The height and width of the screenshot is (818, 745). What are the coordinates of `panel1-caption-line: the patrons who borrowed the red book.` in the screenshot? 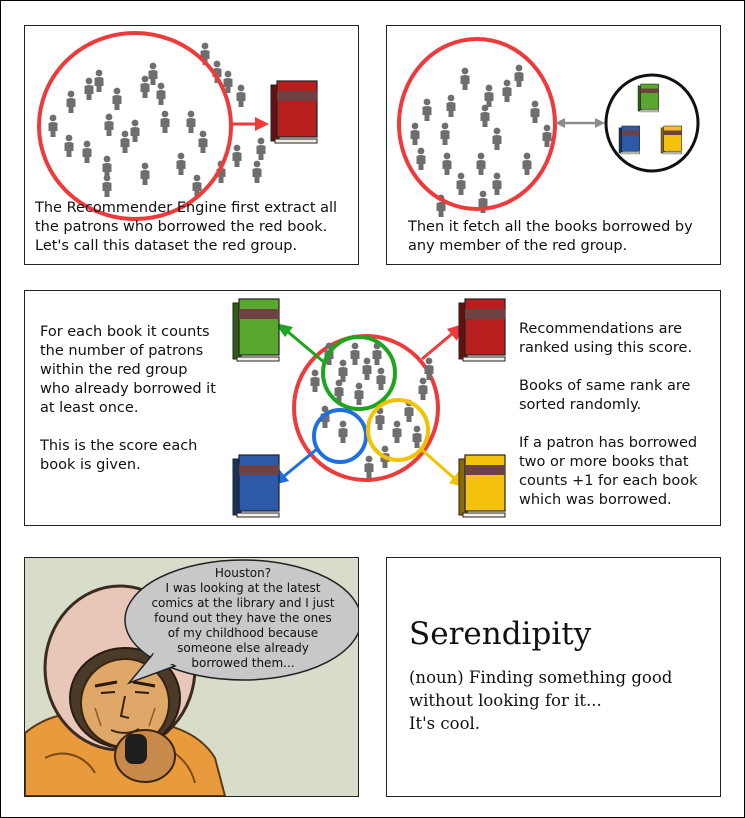 It's located at (181, 227).